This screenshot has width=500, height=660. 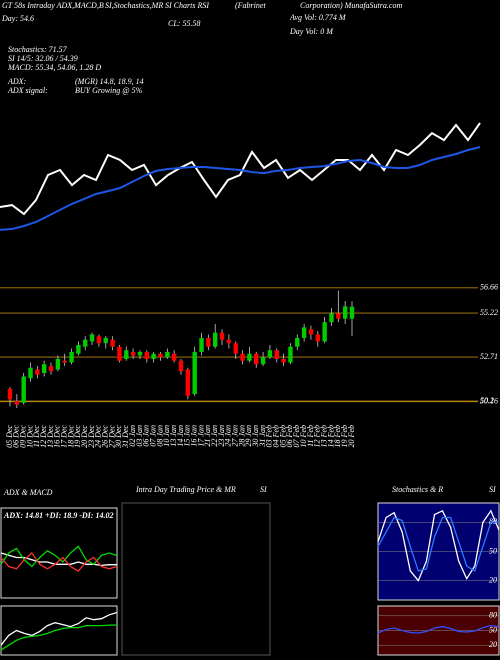 What do you see at coordinates (132, 436) in the screenshot?
I see `x-tick-label: 02 Jan` at bounding box center [132, 436].